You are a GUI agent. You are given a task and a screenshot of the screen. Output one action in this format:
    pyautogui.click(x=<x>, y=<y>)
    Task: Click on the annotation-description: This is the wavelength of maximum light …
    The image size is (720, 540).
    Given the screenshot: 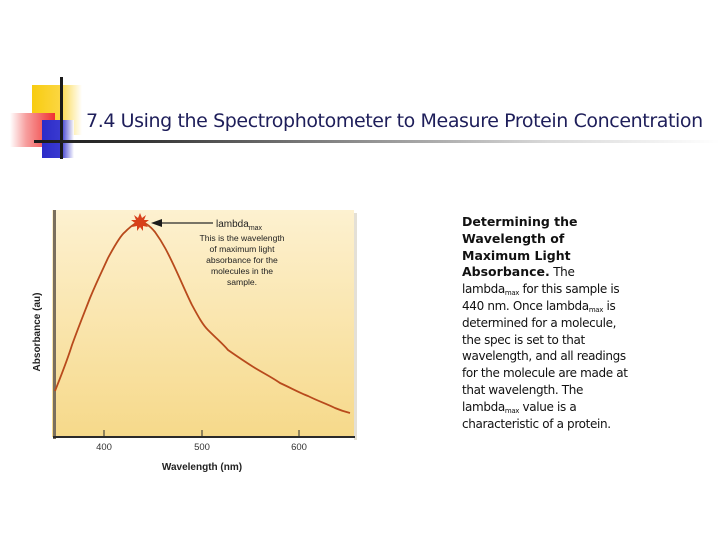 What is the action you would take?
    pyautogui.click(x=241, y=260)
    